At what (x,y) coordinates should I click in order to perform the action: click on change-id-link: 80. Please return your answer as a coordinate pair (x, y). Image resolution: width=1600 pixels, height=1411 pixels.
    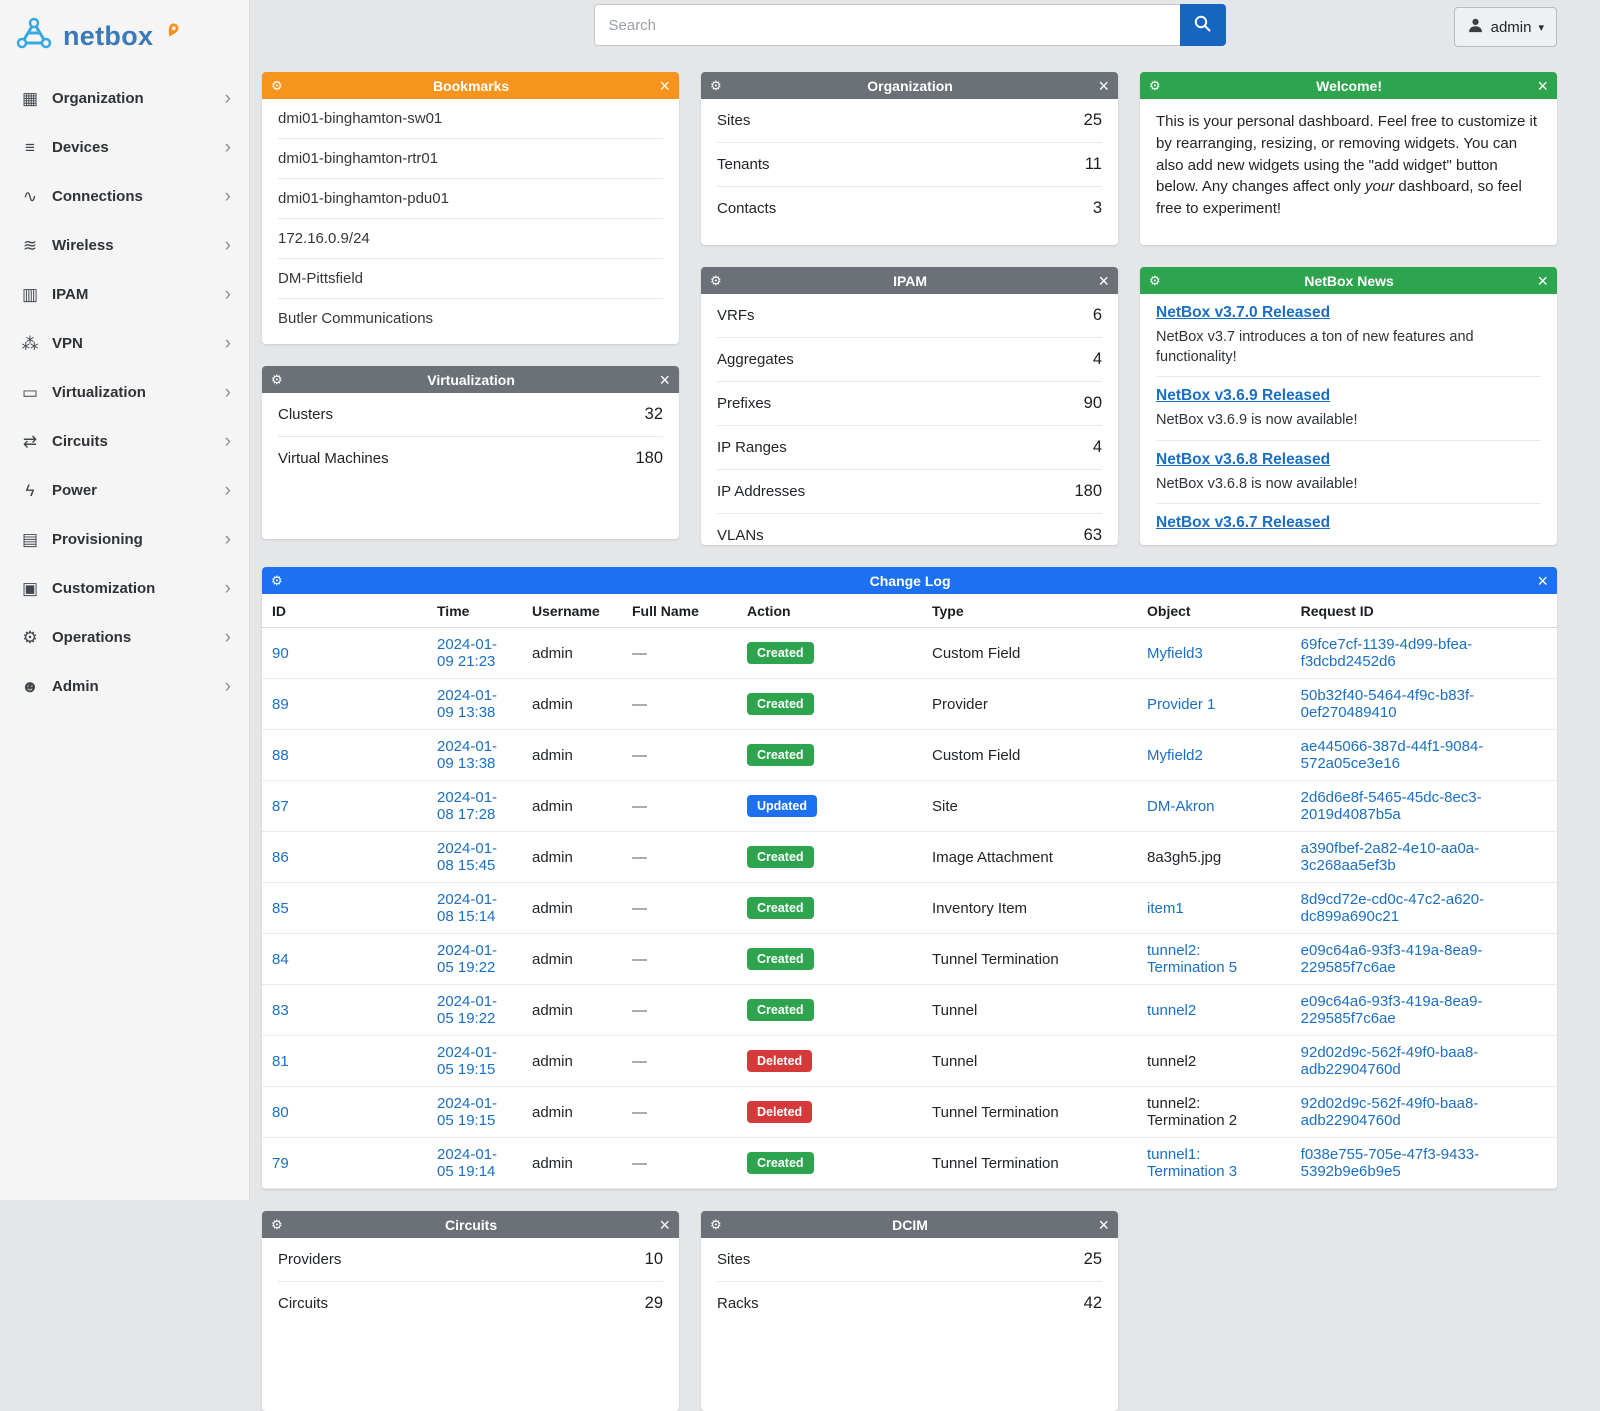
    Looking at the image, I should click on (280, 1112).